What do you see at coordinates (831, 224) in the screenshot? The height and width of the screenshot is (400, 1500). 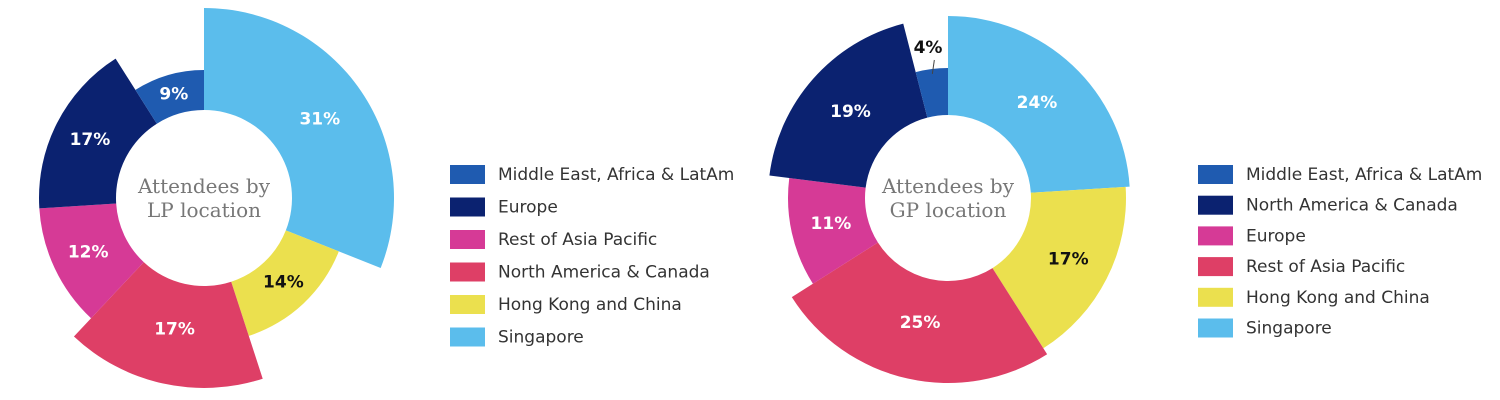 I see `slice-value-label: 11%` at bounding box center [831, 224].